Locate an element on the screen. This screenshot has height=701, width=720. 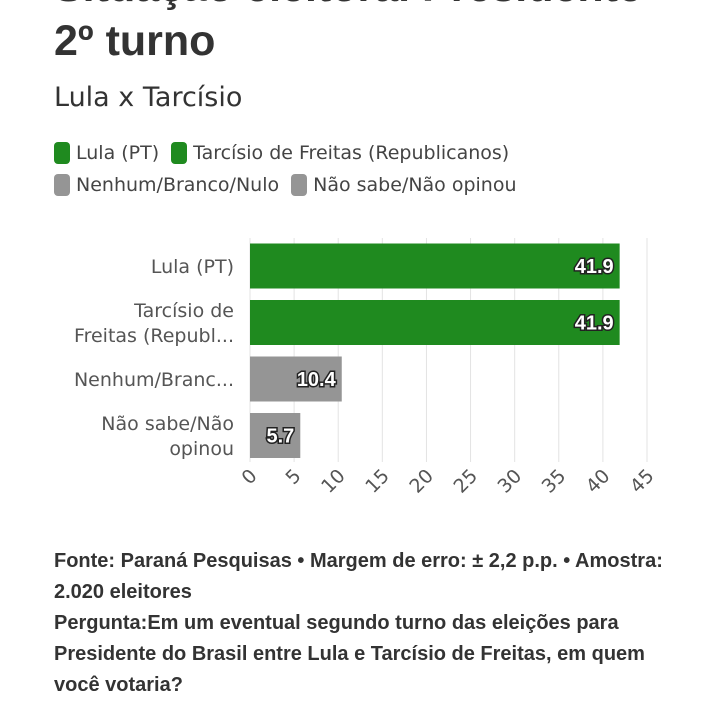
x-tick-label-15: 15 is located at coordinates (377, 481).